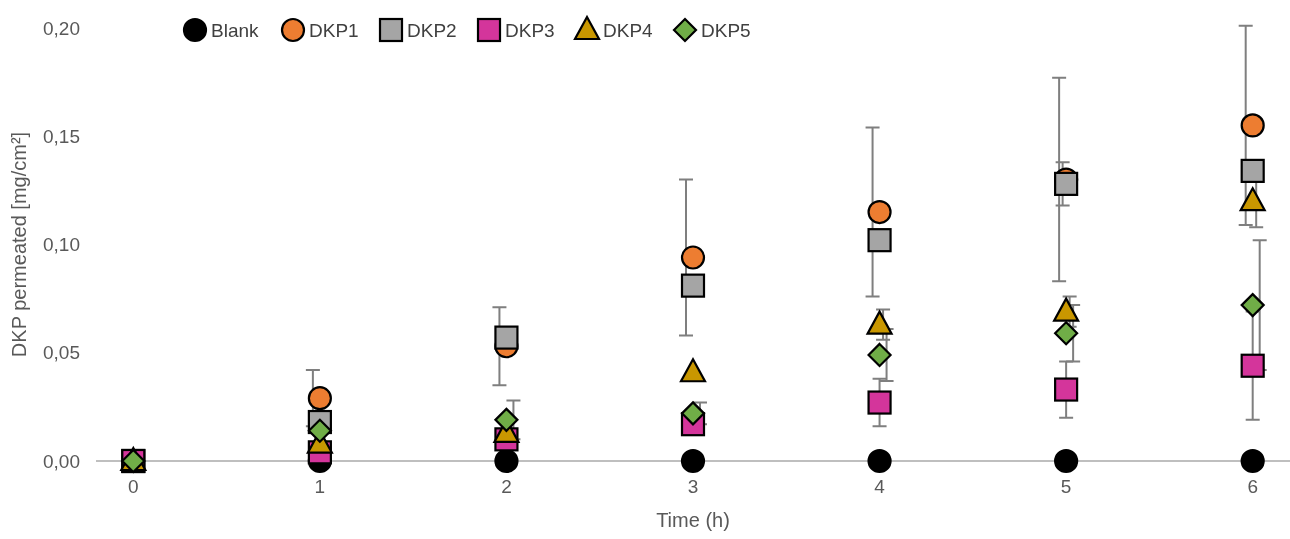 The height and width of the screenshot is (539, 1290). Describe the element at coordinates (61, 28) in the screenshot. I see `y-tick-label: 0,20` at that location.